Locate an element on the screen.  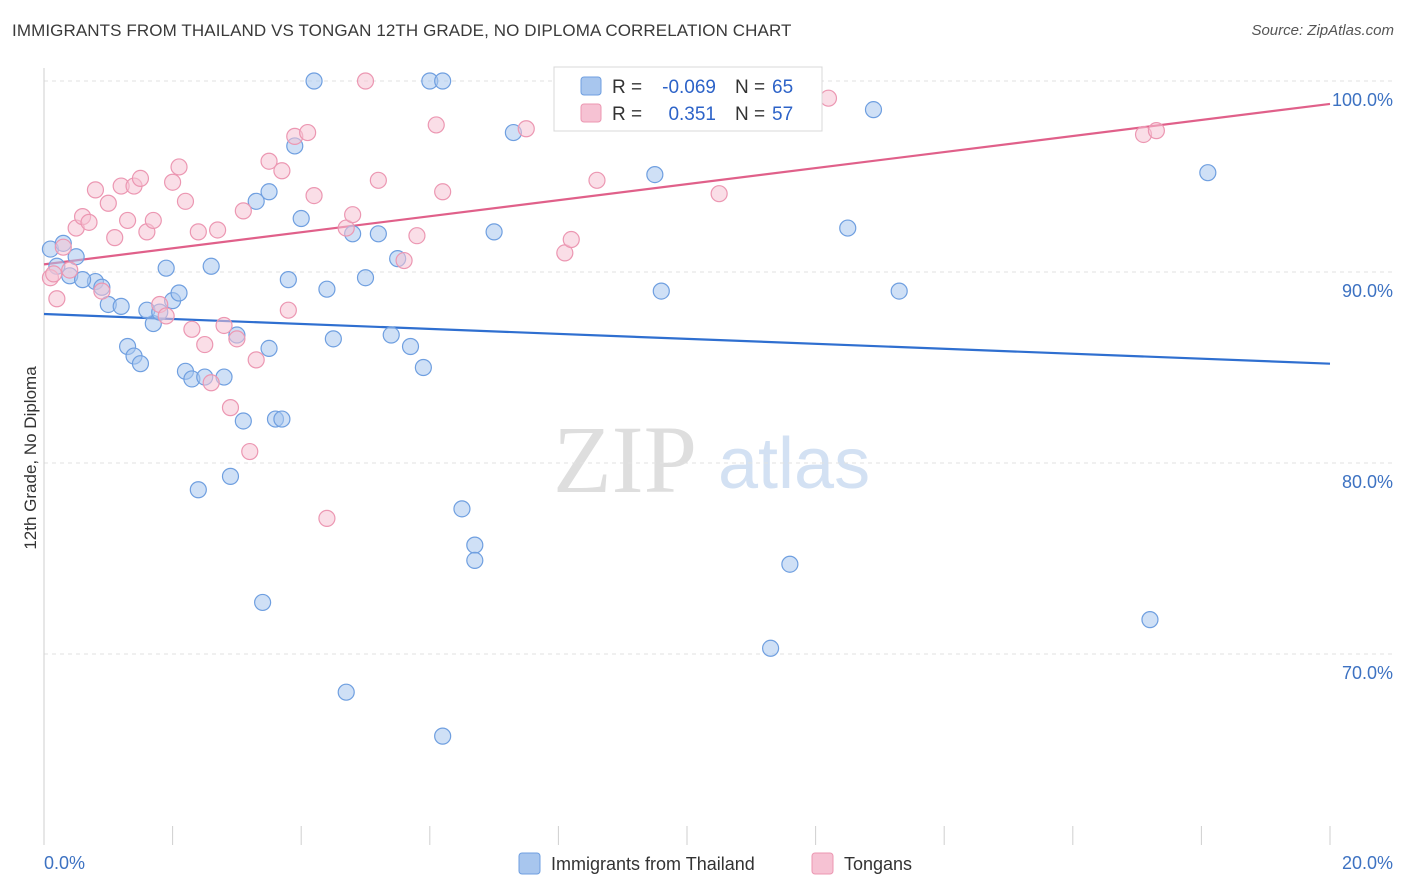
y-tick-label-70: 70.0% is located at coordinates (1367, 673).